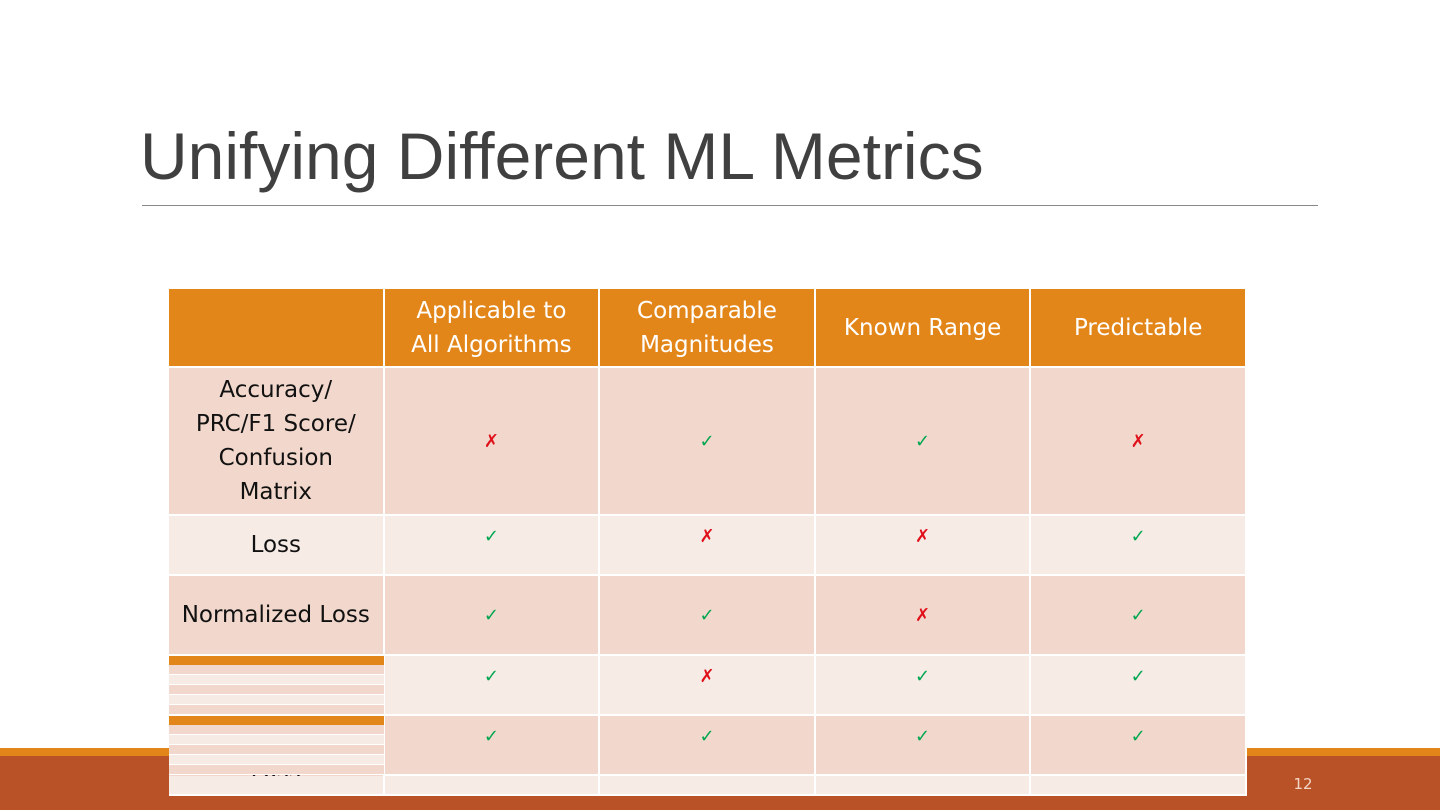 The height and width of the screenshot is (810, 1440). Describe the element at coordinates (708, 328) in the screenshot. I see `header-cell: Comparable Magnitudes` at that location.